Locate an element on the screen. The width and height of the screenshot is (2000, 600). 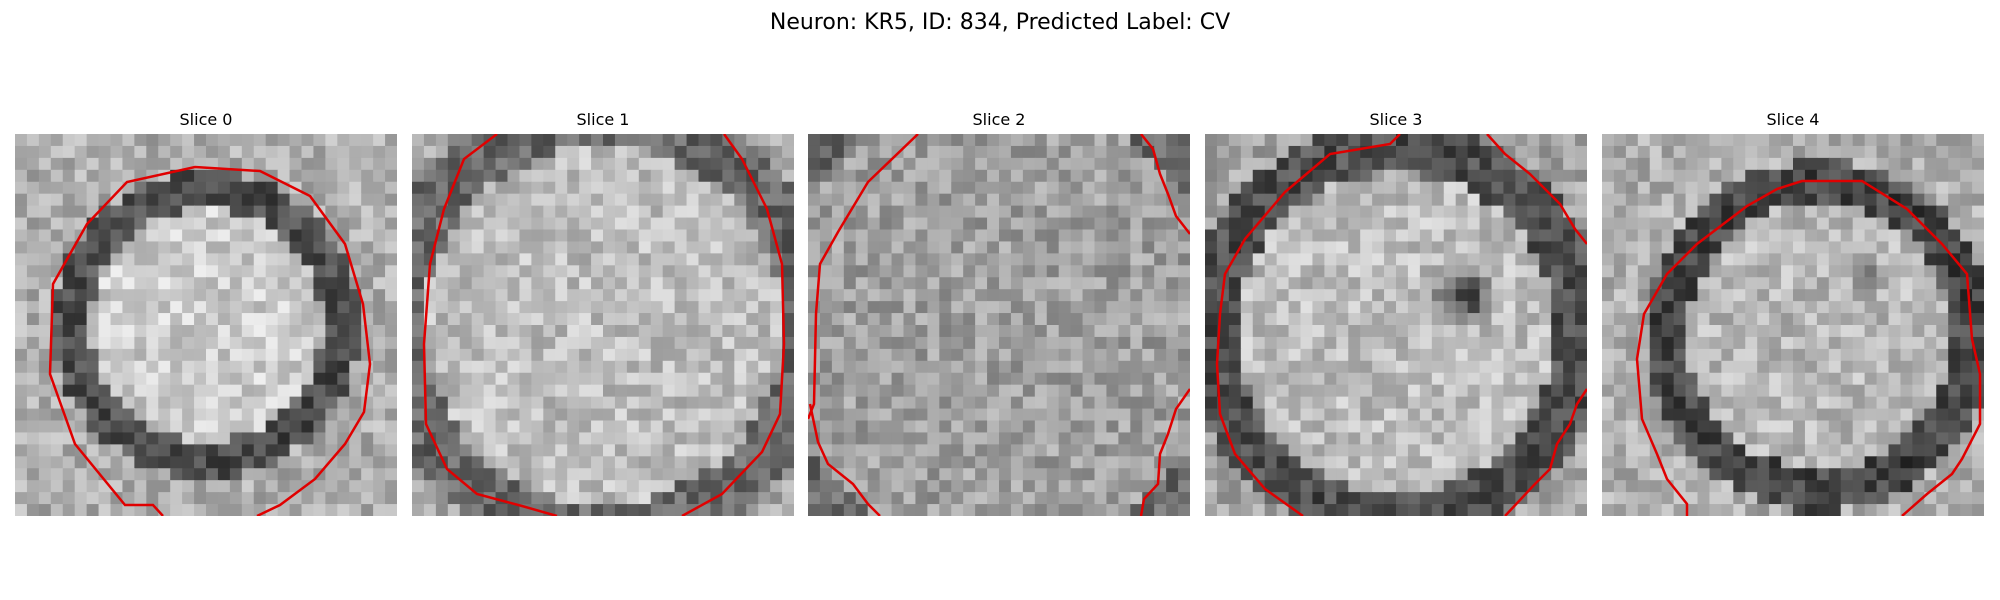
slice-title: Slice 3 is located at coordinates (1396, 119).